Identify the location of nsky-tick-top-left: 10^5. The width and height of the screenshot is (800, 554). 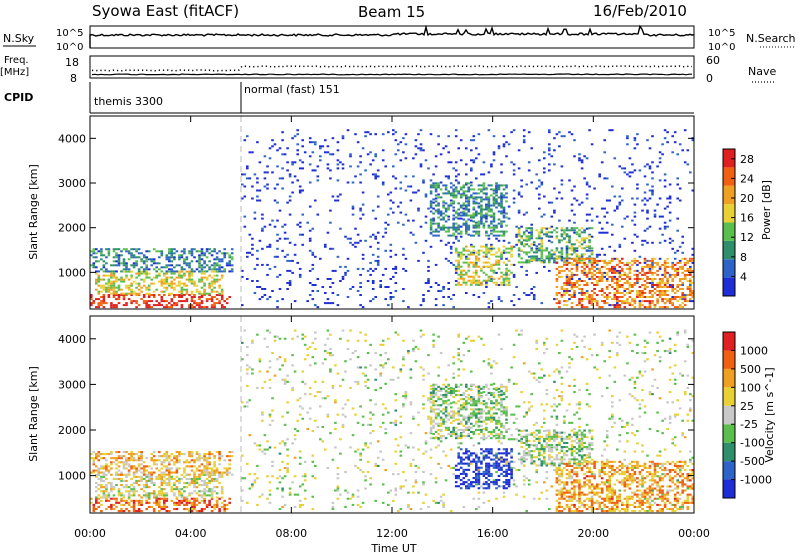
(69, 33).